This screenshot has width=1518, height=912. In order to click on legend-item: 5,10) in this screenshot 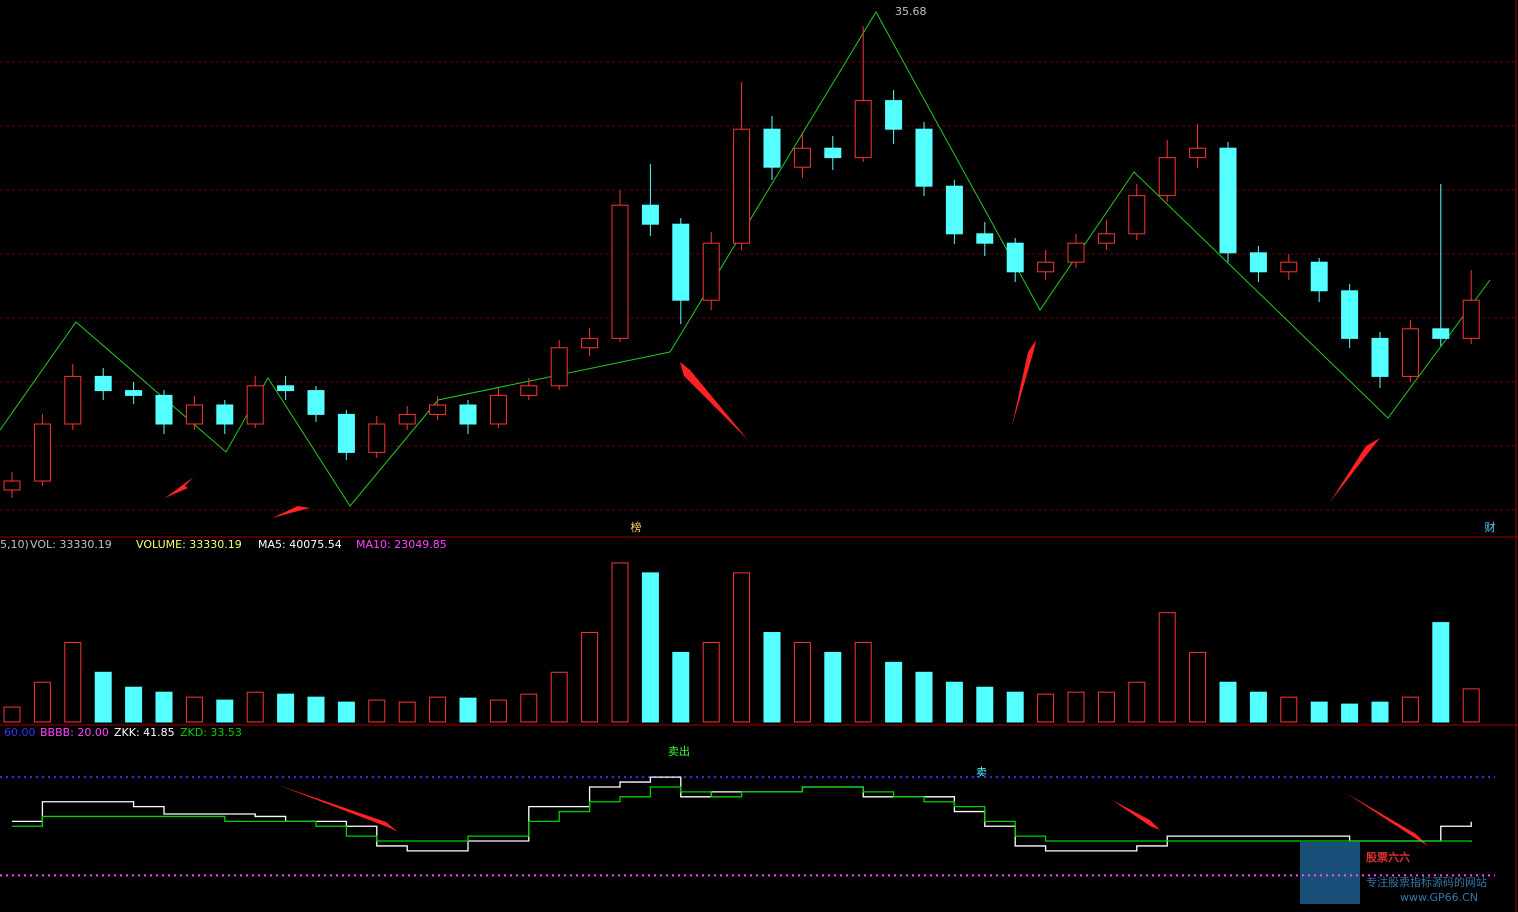, I will do `click(14, 544)`.